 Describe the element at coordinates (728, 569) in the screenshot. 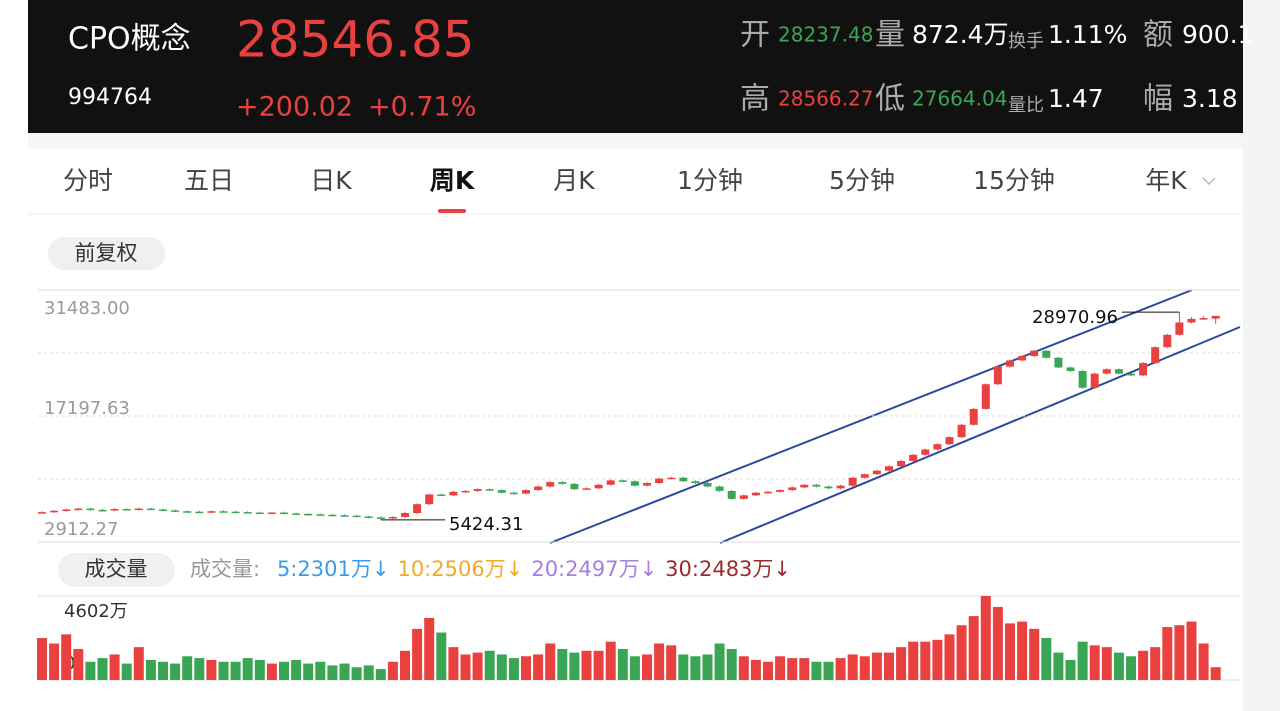

I see `volume-ma-legend: 30:2483万↓` at that location.